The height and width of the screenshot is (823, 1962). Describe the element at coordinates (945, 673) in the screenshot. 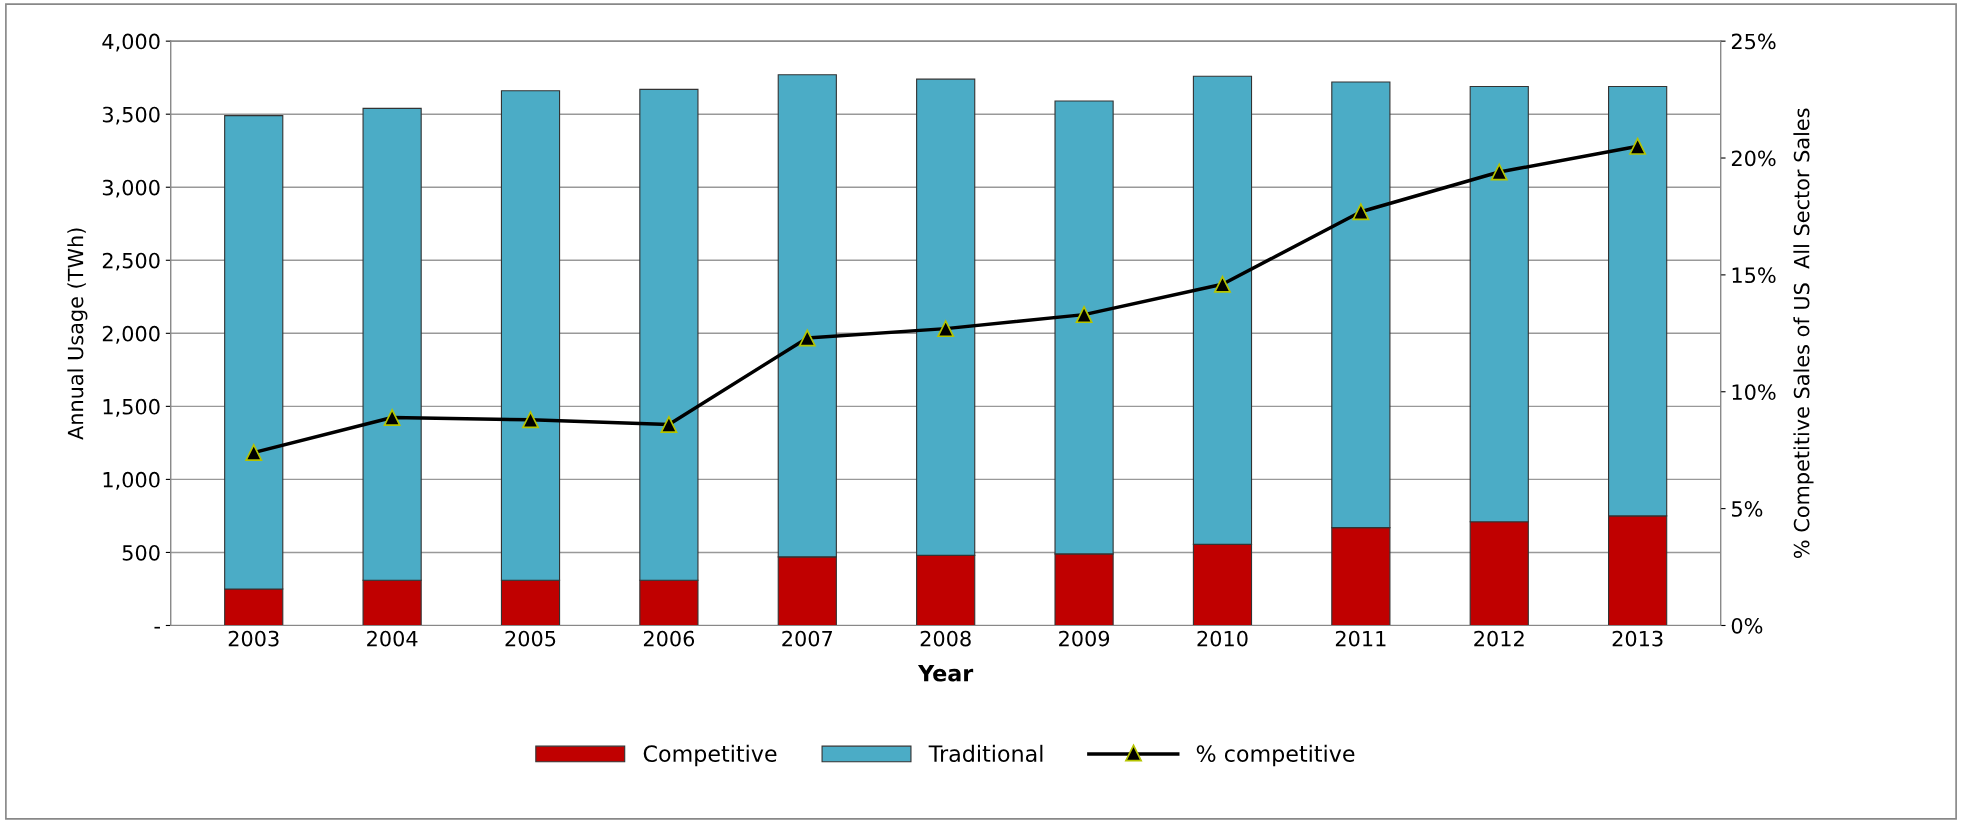

I see `x-axis-title: Year` at that location.